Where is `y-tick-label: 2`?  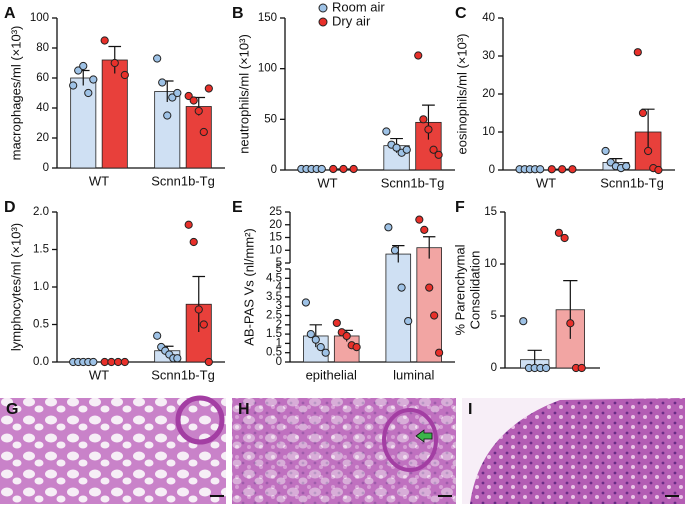
y-tick-label: 2 is located at coordinates (279, 325).